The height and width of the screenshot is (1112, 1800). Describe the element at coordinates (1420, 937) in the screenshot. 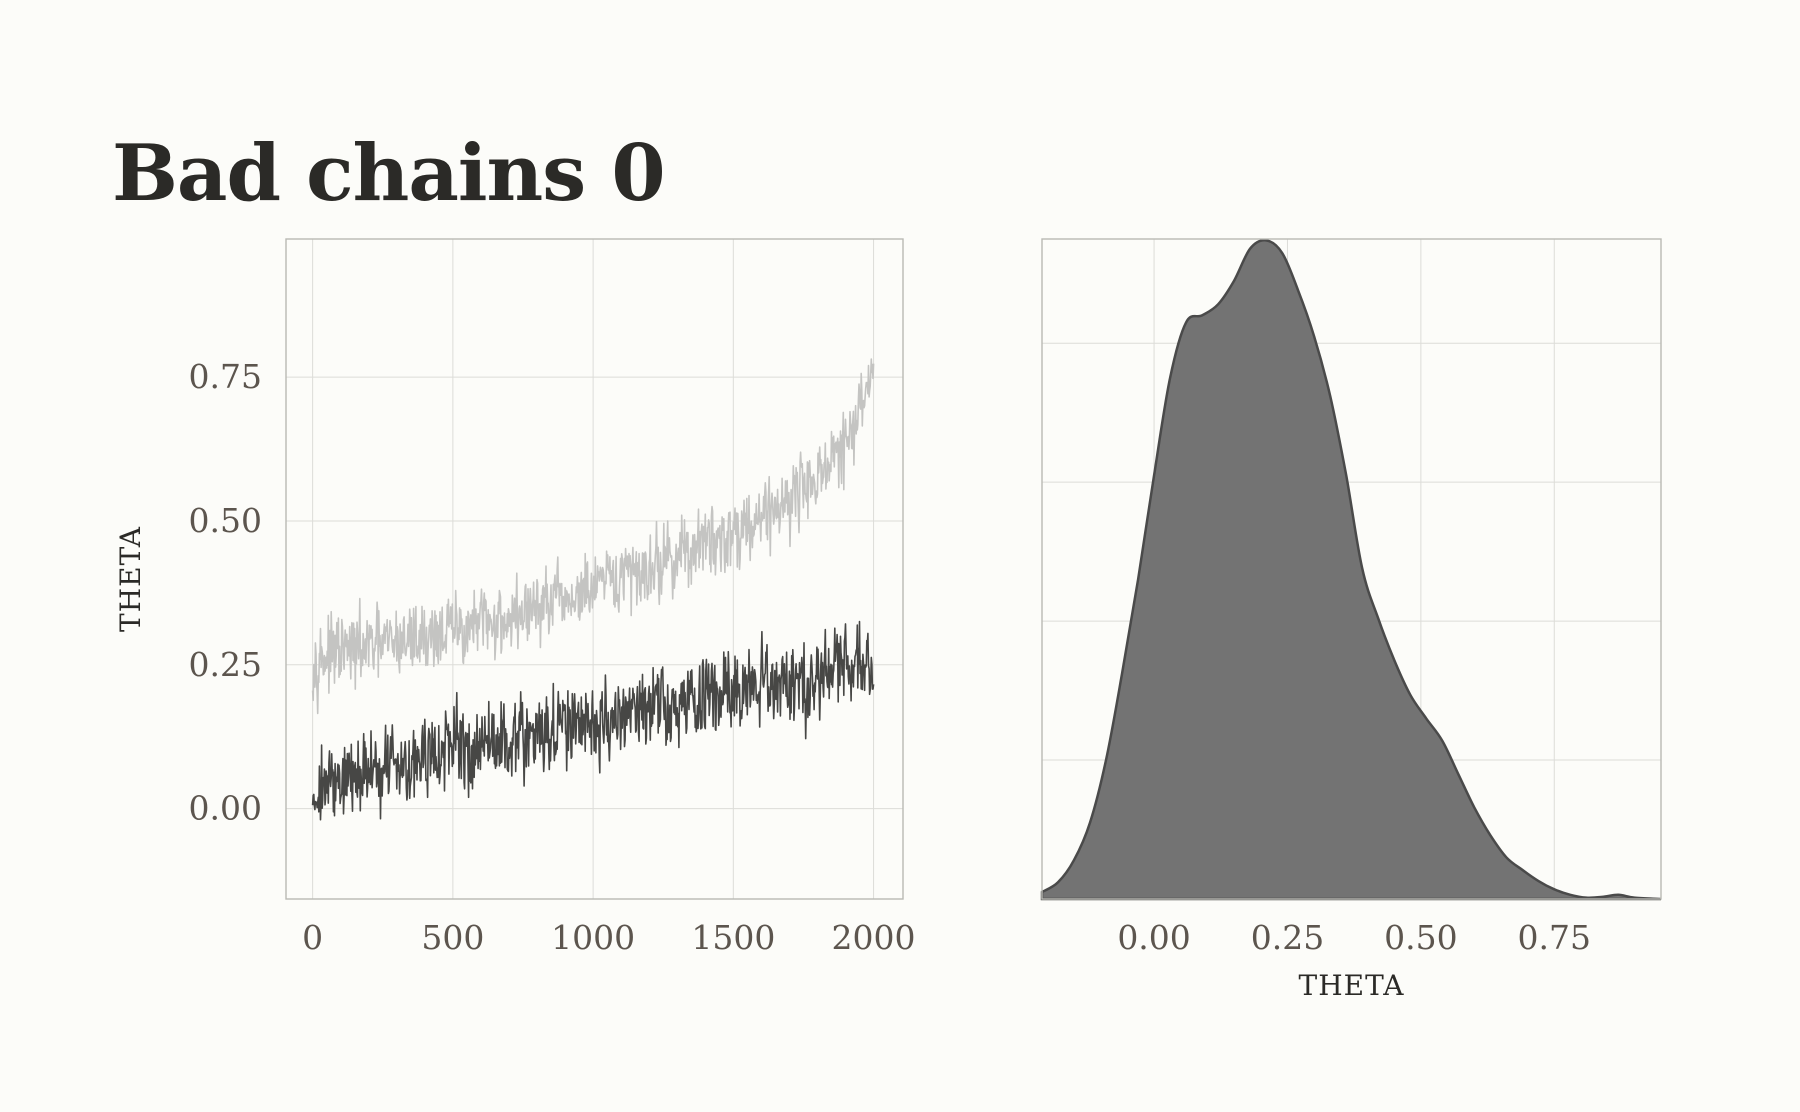

I see `density-x-tick-label: 0.50` at that location.